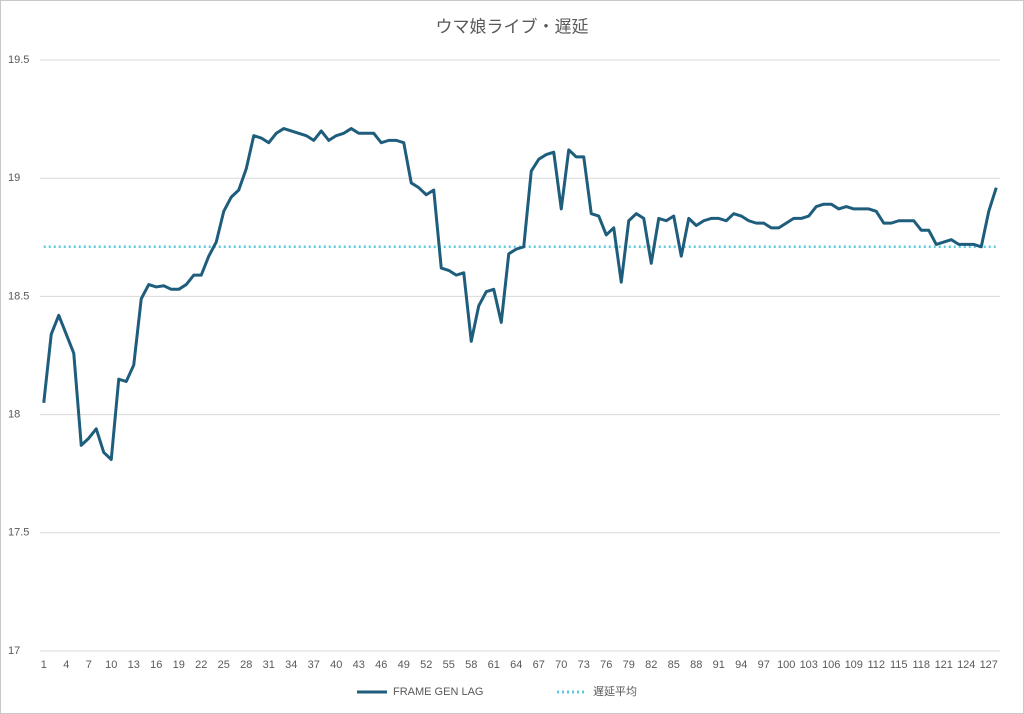 The image size is (1024, 714). Describe the element at coordinates (471, 665) in the screenshot. I see `x-tick-label: 58` at that location.